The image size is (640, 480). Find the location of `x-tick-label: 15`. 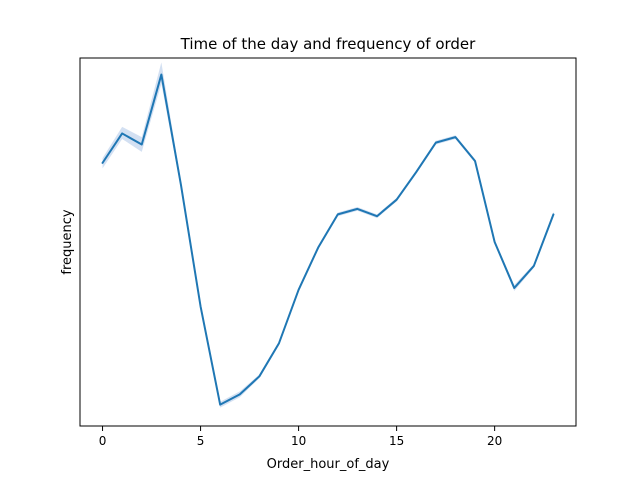

x-tick-label: 15 is located at coordinates (396, 441).